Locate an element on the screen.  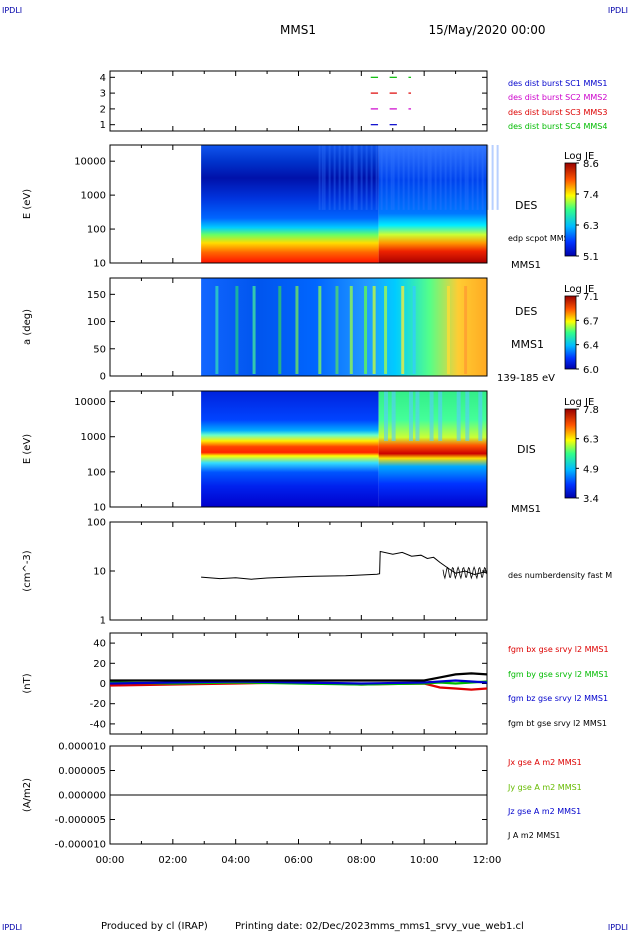
colorbar-des-pitch-angle: Log JE7.1 6.7 6.4 6.0 is located at coordinates (581, 330).